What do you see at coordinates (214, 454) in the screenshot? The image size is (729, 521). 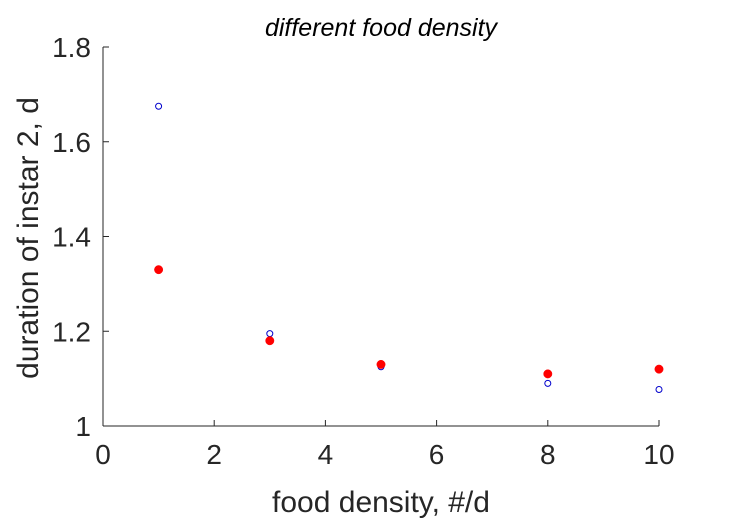 I see `x-tick-label: 2` at bounding box center [214, 454].